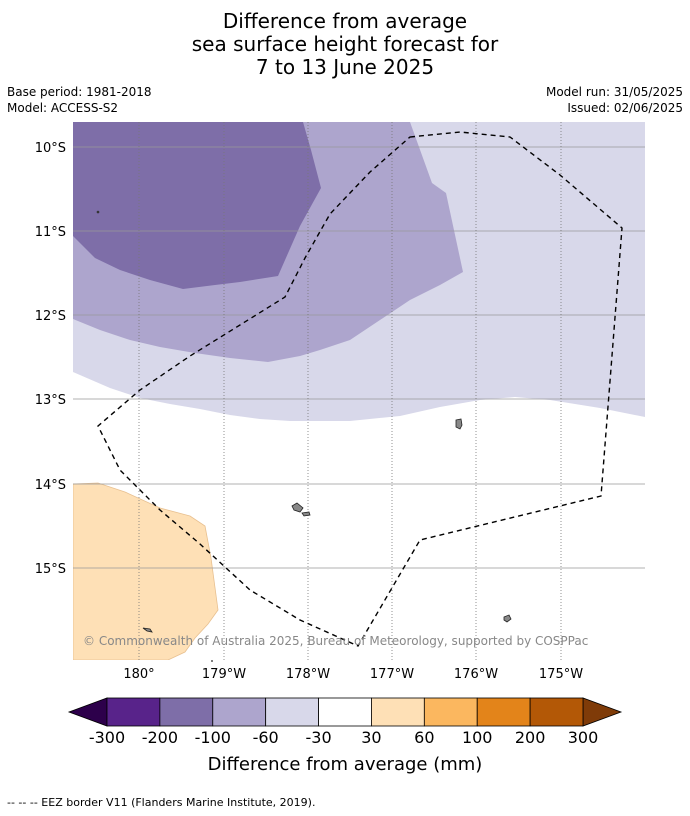 The height and width of the screenshot is (816, 690). Describe the element at coordinates (224, 674) in the screenshot. I see `lon-label-179w: 179°W` at that location.